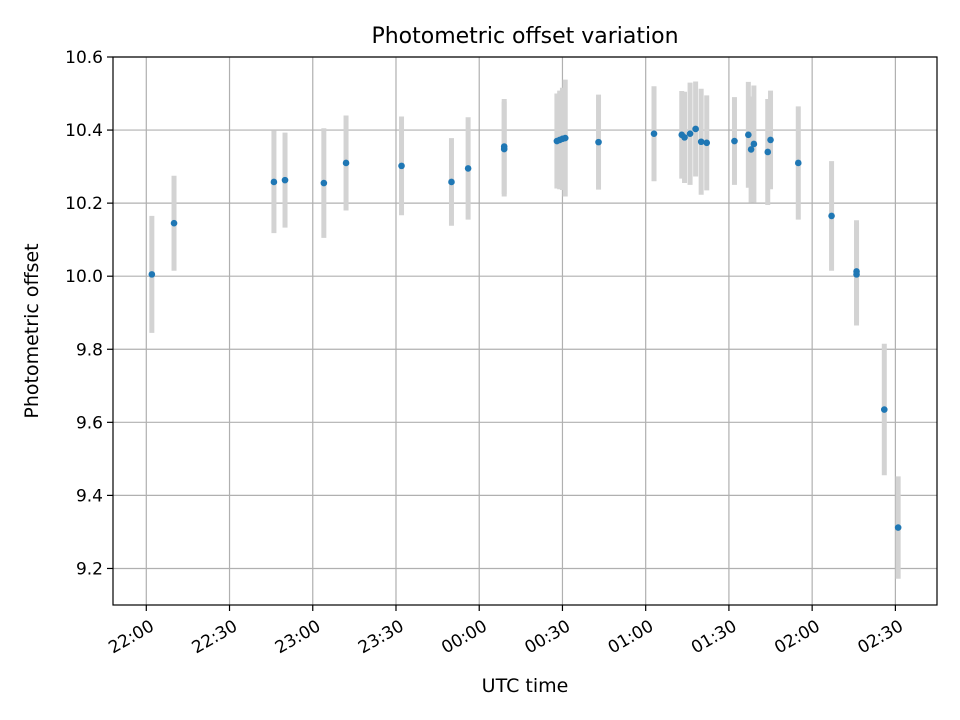  Describe the element at coordinates (84, 277) in the screenshot. I see `y-tick-label: 10.0` at that location.